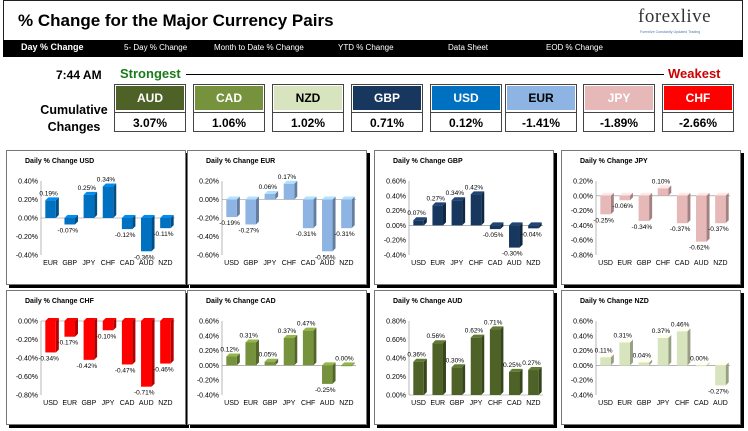 The width and height of the screenshot is (748, 431). What do you see at coordinates (574, 47) in the screenshot?
I see `tab-eod-change: EOD % Change` at bounding box center [574, 47].